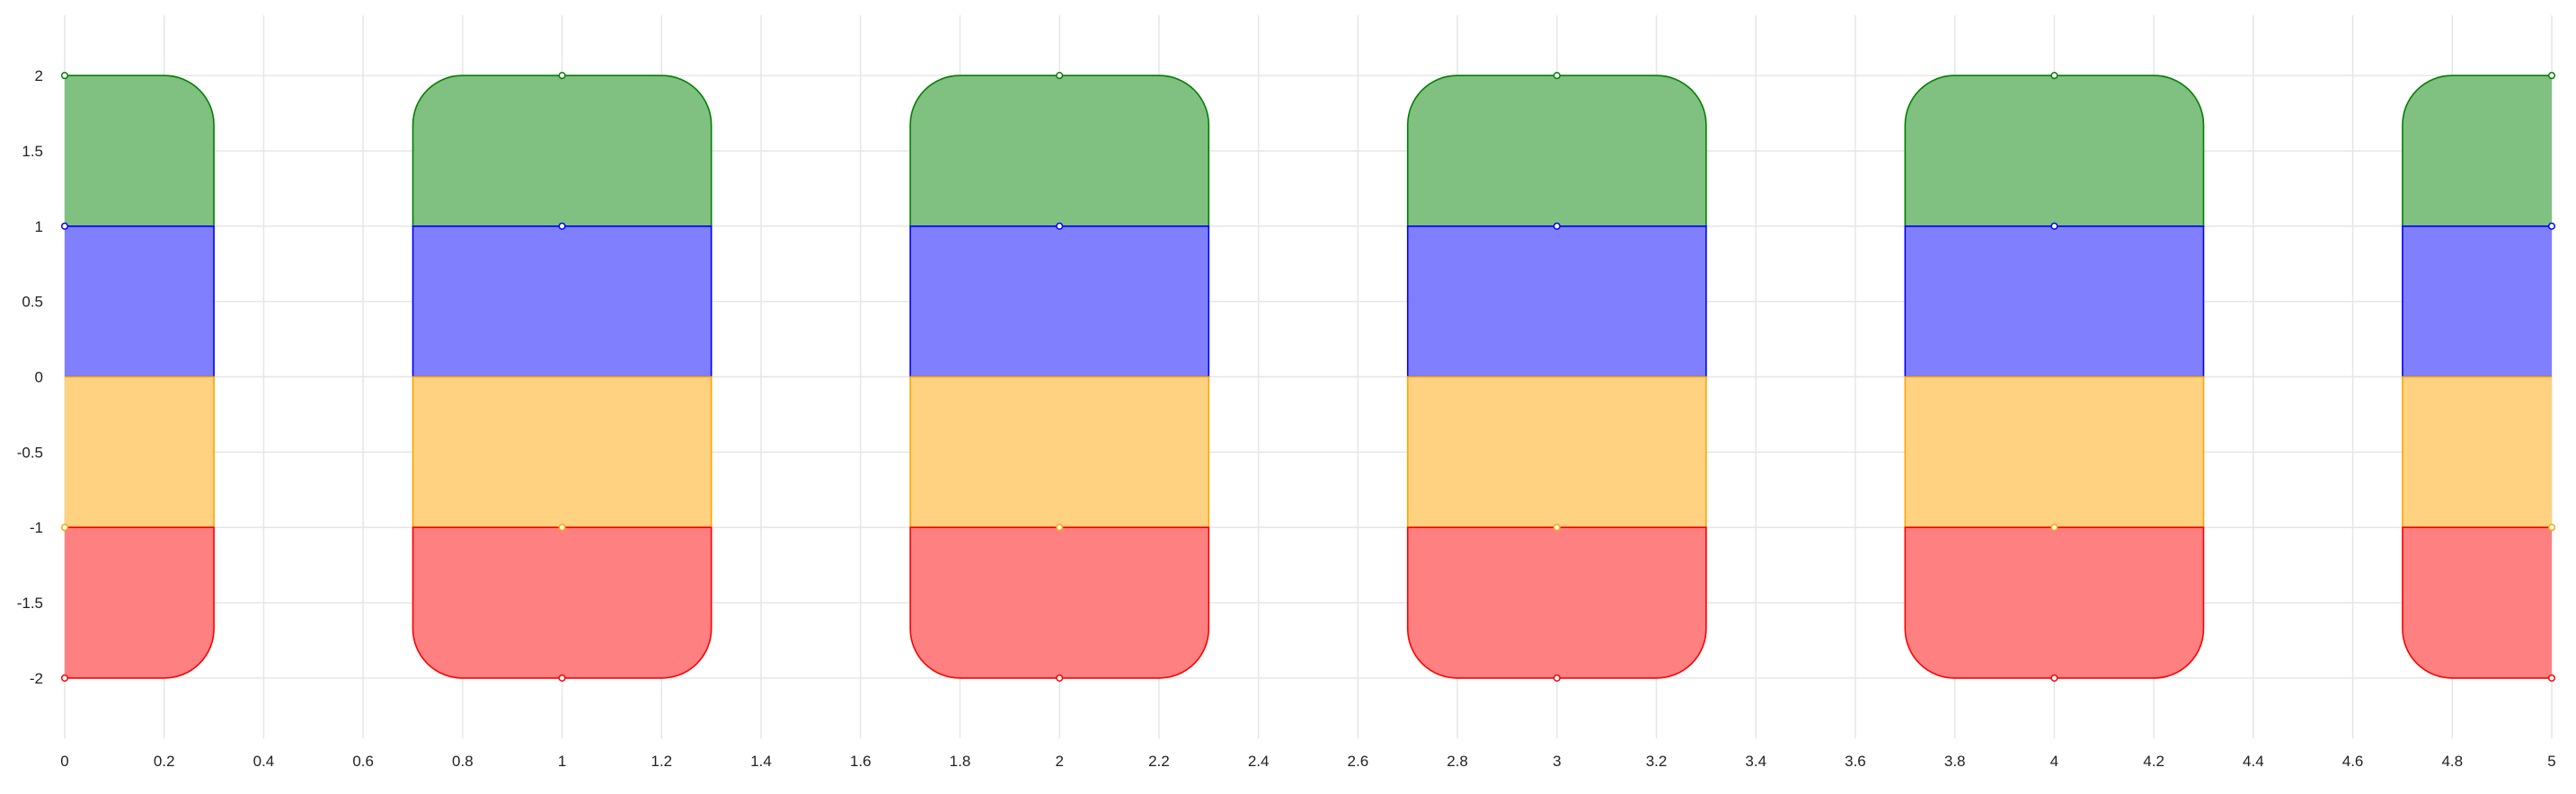  What do you see at coordinates (1755, 761) in the screenshot?
I see `x-tick-label: 3.4` at bounding box center [1755, 761].